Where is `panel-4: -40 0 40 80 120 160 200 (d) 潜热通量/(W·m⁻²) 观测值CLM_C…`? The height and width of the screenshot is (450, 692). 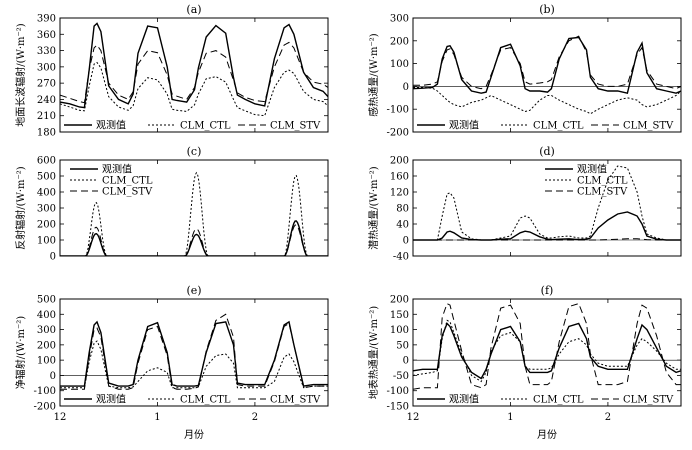
panel-4: -40 0 40 80 120 160 200 (d) 潜热通量/(W·m⁻²) 观测值CLM_C… is located at coordinates (524, 204).